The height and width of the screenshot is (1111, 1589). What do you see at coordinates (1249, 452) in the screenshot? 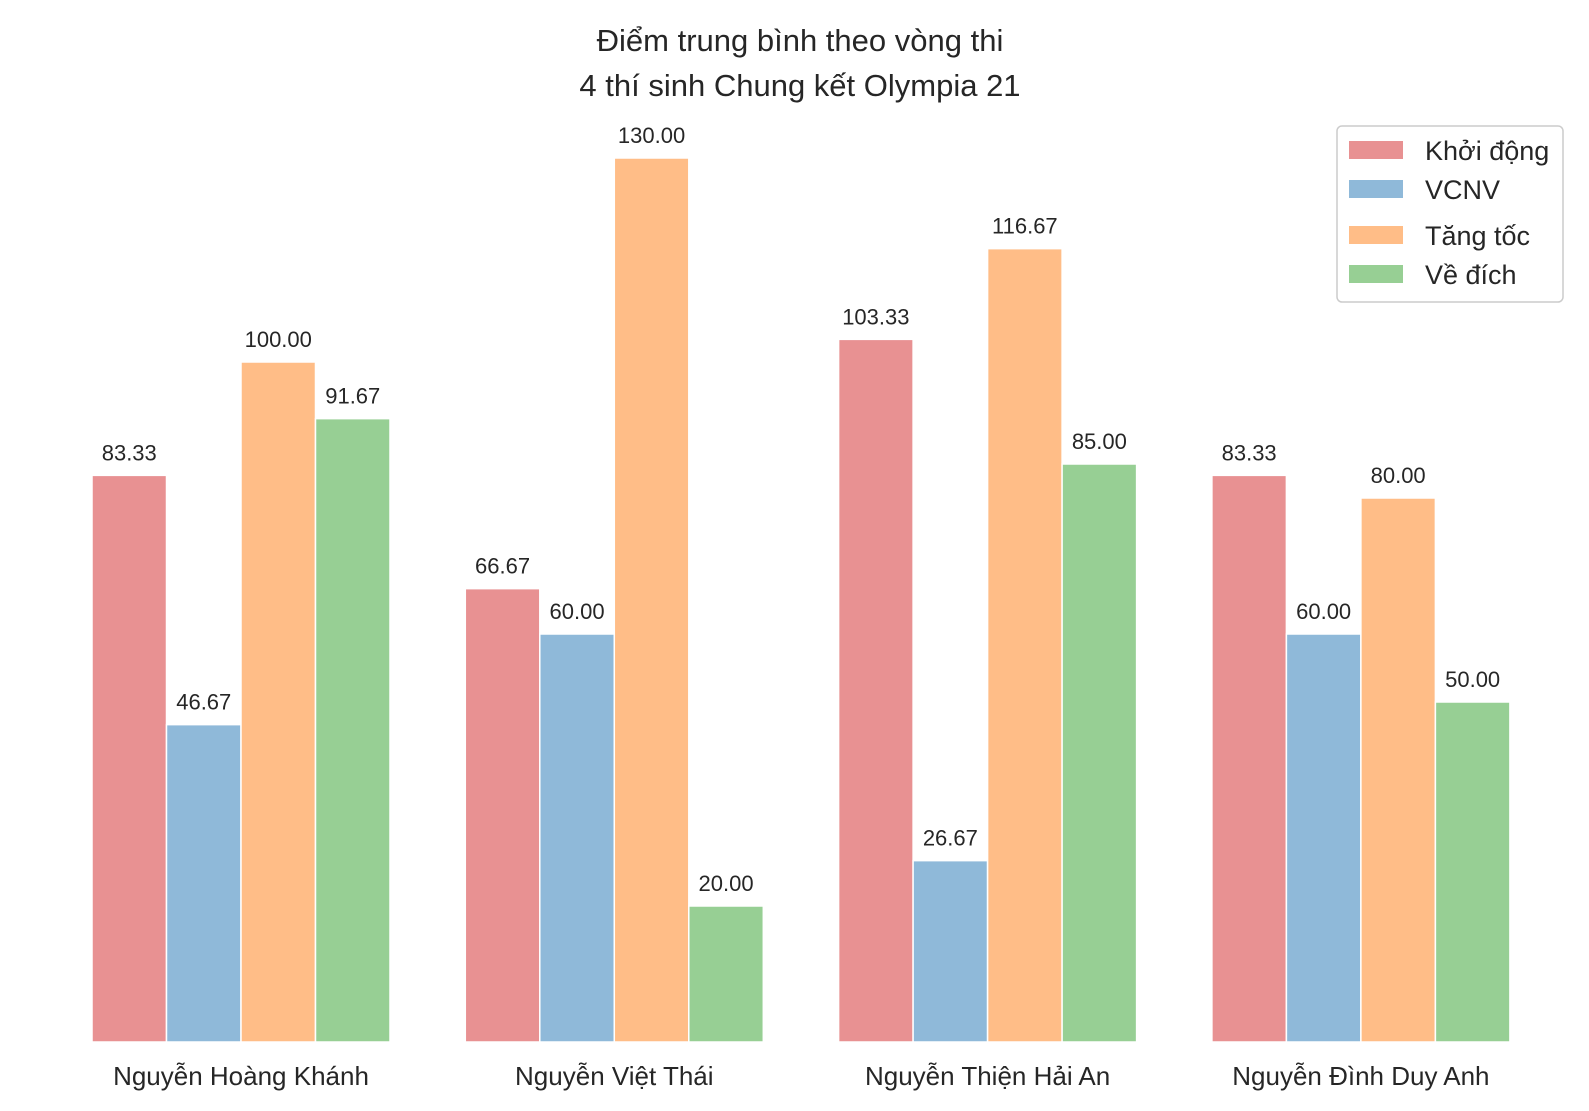
I see `value-label-khoi-dong-nguyen-dinh-duy-anh: 83.33` at bounding box center [1249, 452].